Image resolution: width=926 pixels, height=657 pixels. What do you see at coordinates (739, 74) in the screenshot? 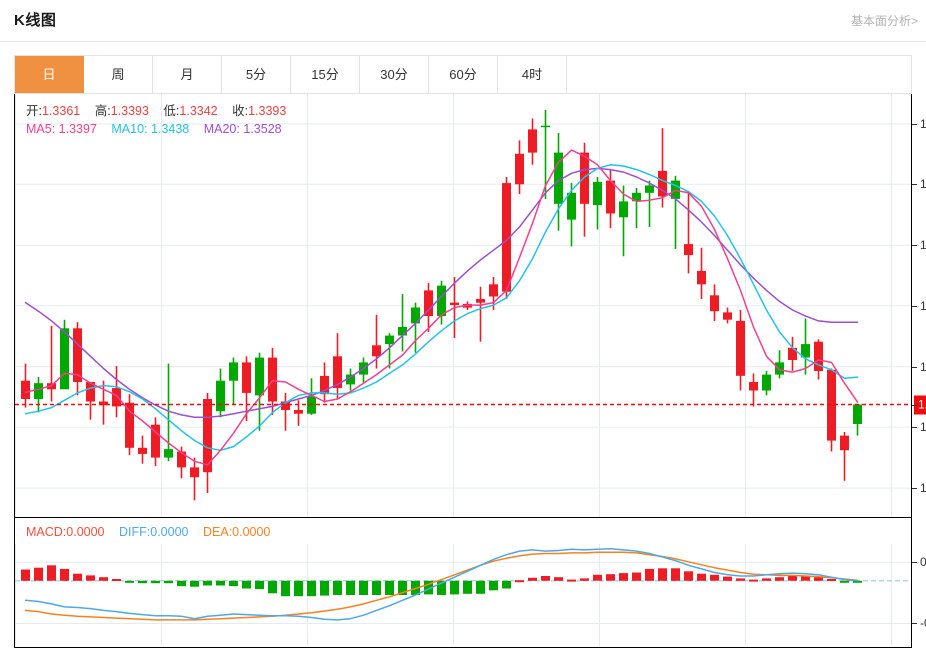
I see `tabbar-filler` at bounding box center [739, 74].